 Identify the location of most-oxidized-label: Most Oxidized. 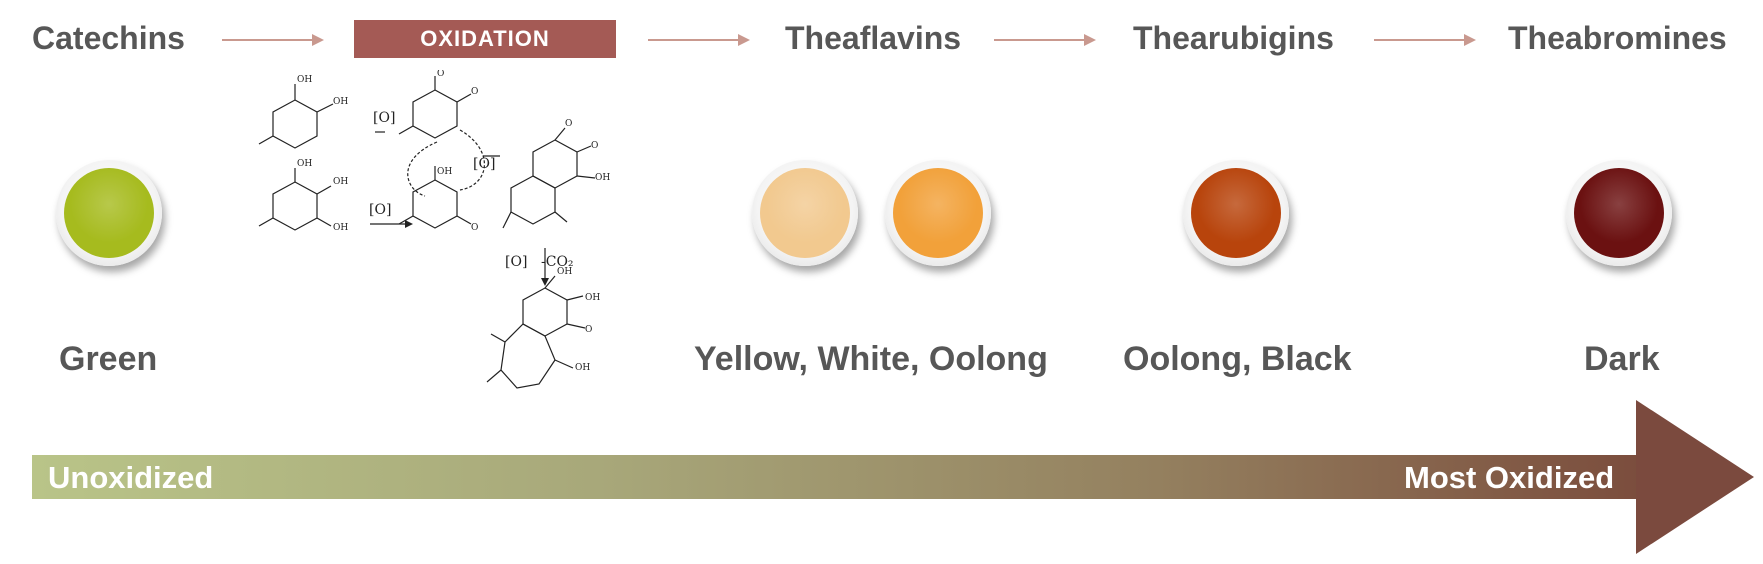
(1509, 477).